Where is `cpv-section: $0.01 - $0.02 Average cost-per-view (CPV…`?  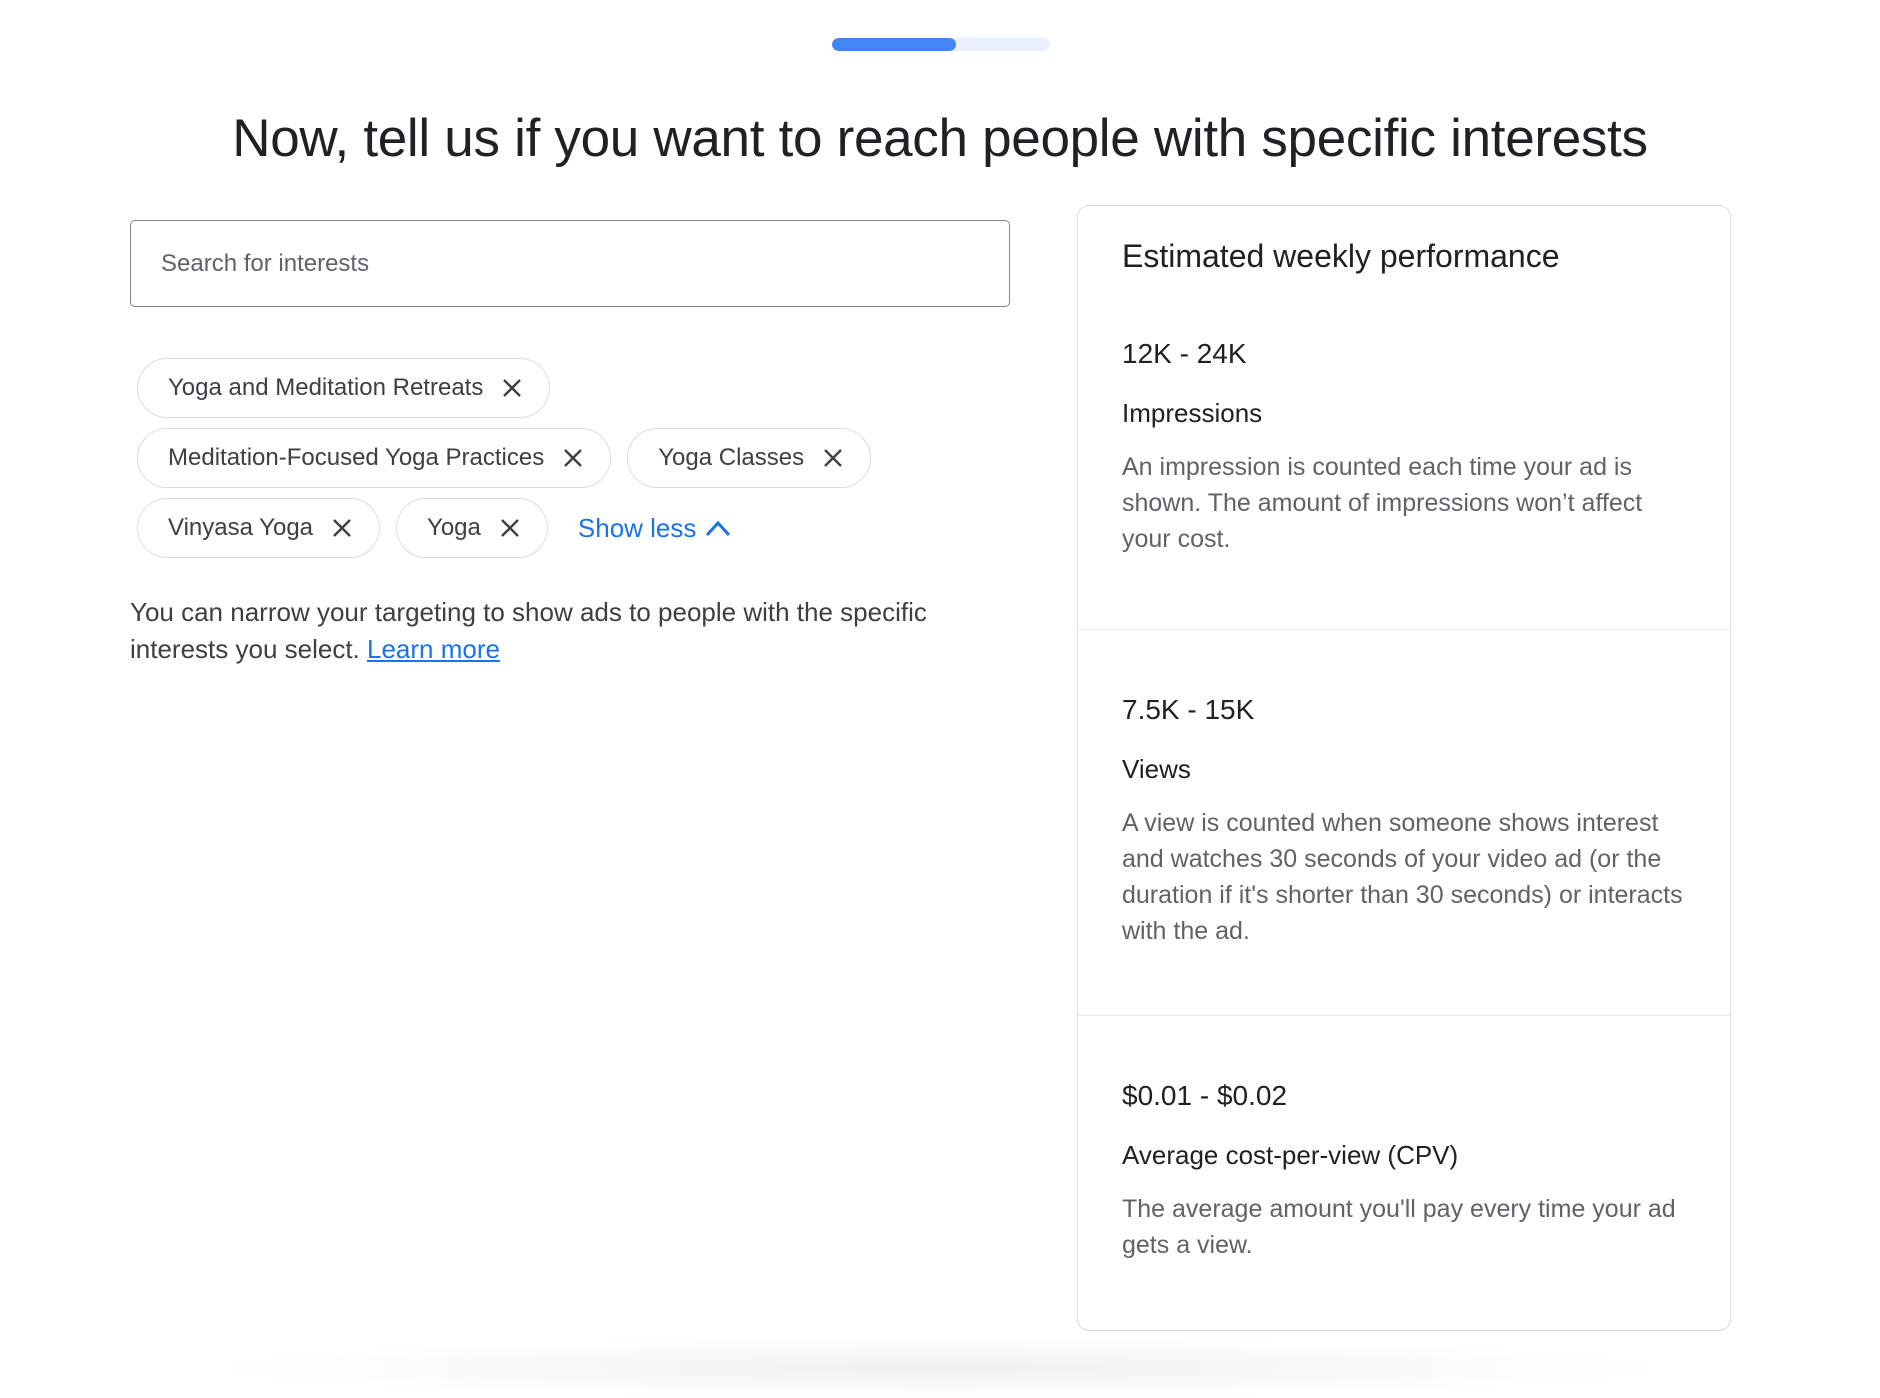 cpv-section: $0.01 - $0.02 Average cost-per-view (CPV… is located at coordinates (1404, 1139).